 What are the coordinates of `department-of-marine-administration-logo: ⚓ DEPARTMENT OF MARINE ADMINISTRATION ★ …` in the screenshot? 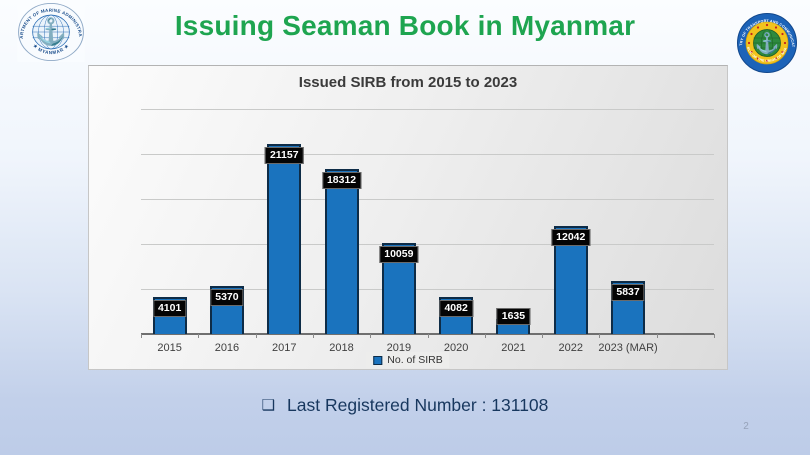 It's located at (51, 32).